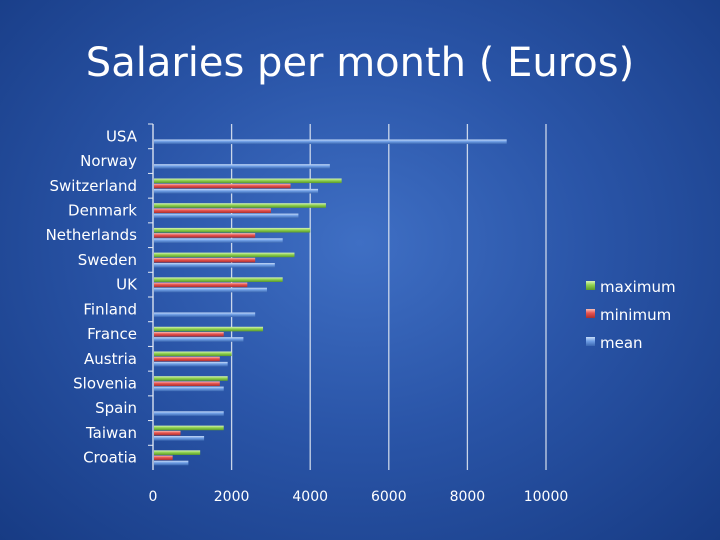 The image size is (720, 540). Describe the element at coordinates (638, 287) in the screenshot. I see `legend-label-maximum: maximum` at that location.